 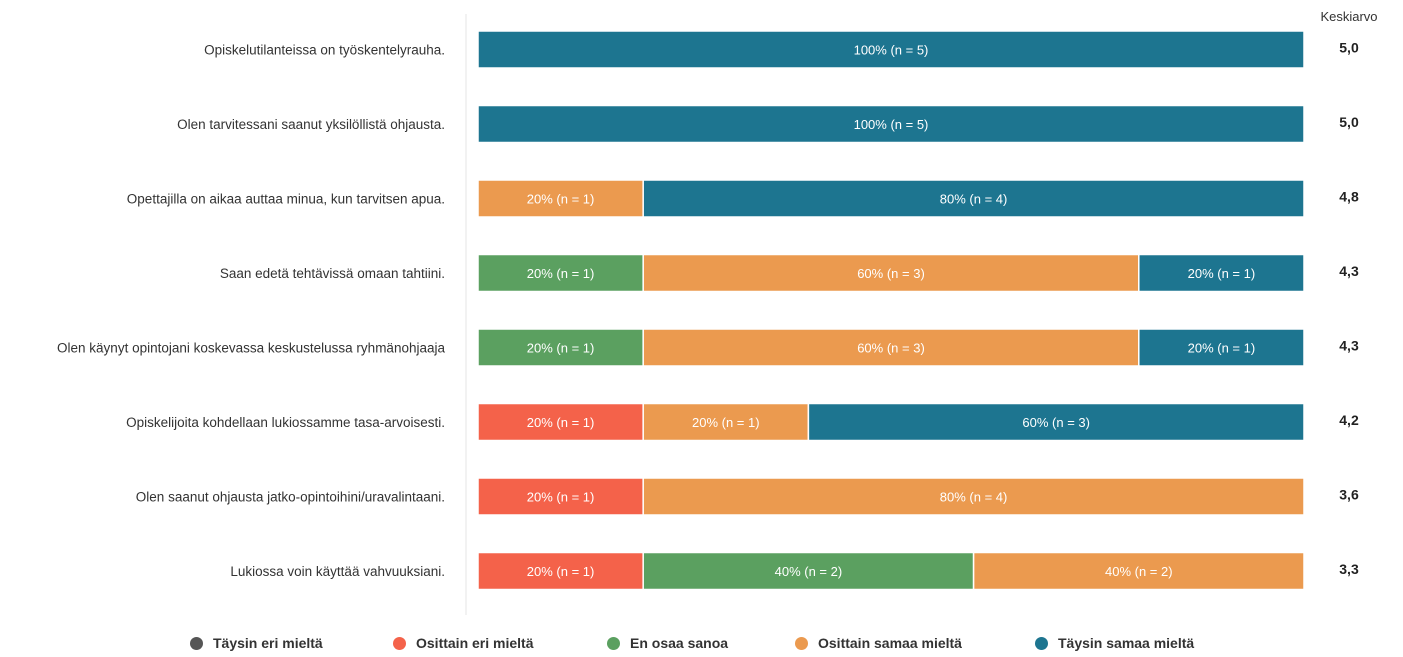 What do you see at coordinates (679, 643) in the screenshot?
I see `legend-label: En osaa sanoa` at bounding box center [679, 643].